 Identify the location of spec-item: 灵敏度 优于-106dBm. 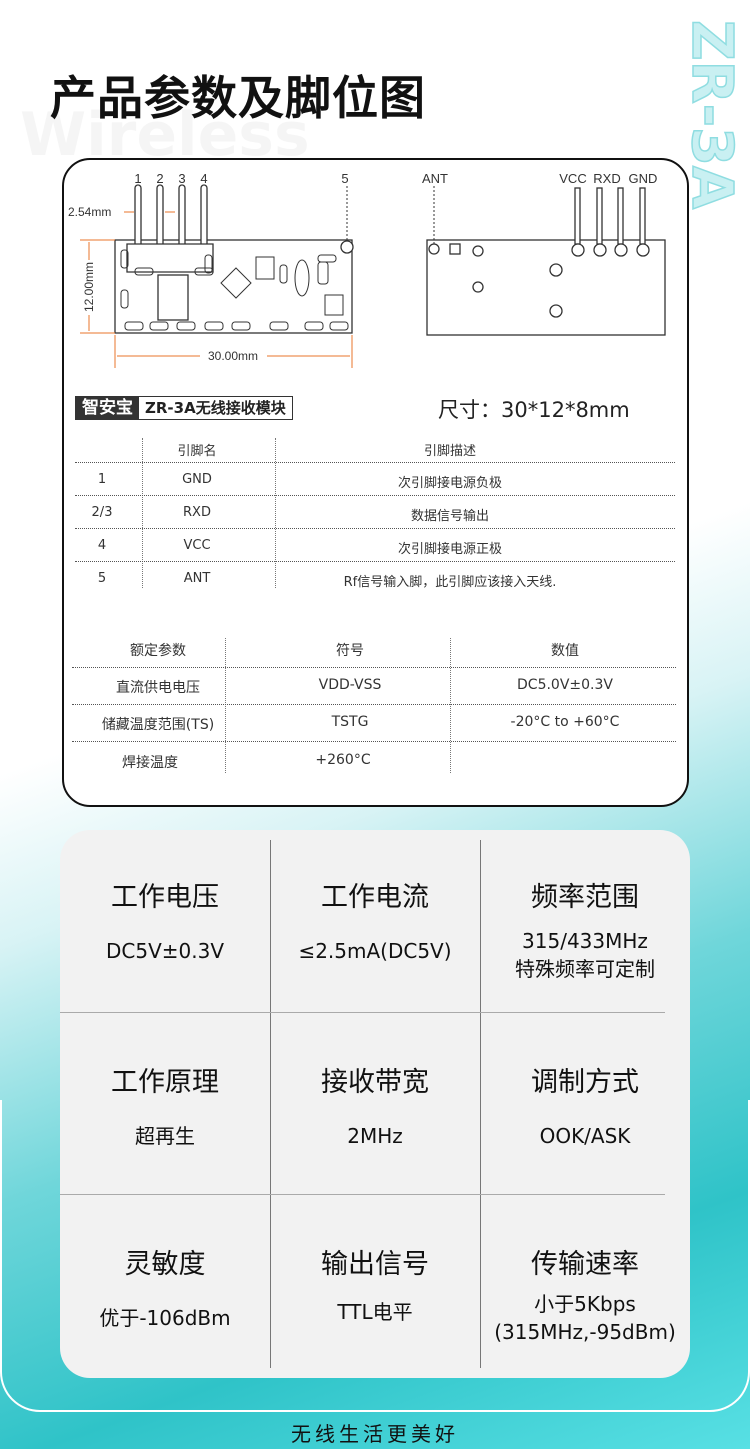
(165, 1289).